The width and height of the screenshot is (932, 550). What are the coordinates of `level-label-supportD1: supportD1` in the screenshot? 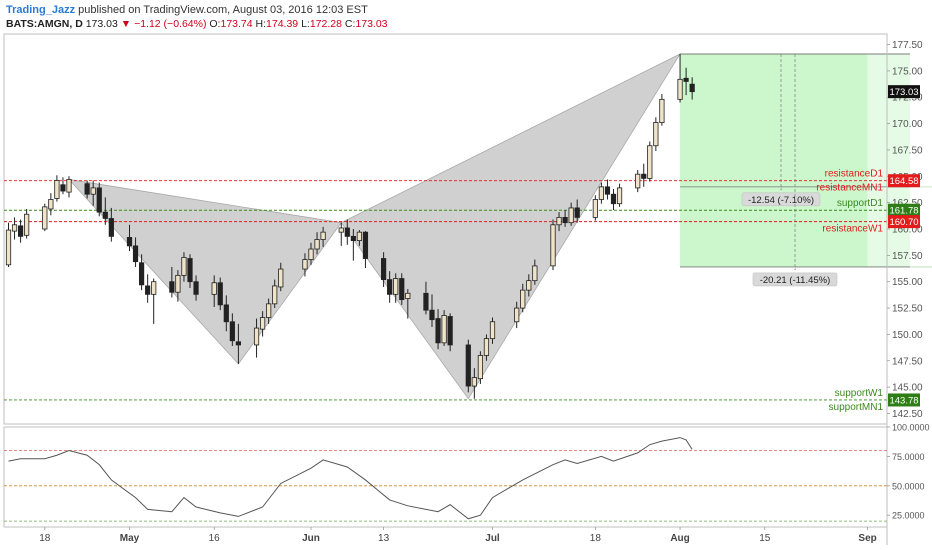 It's located at (860, 203).